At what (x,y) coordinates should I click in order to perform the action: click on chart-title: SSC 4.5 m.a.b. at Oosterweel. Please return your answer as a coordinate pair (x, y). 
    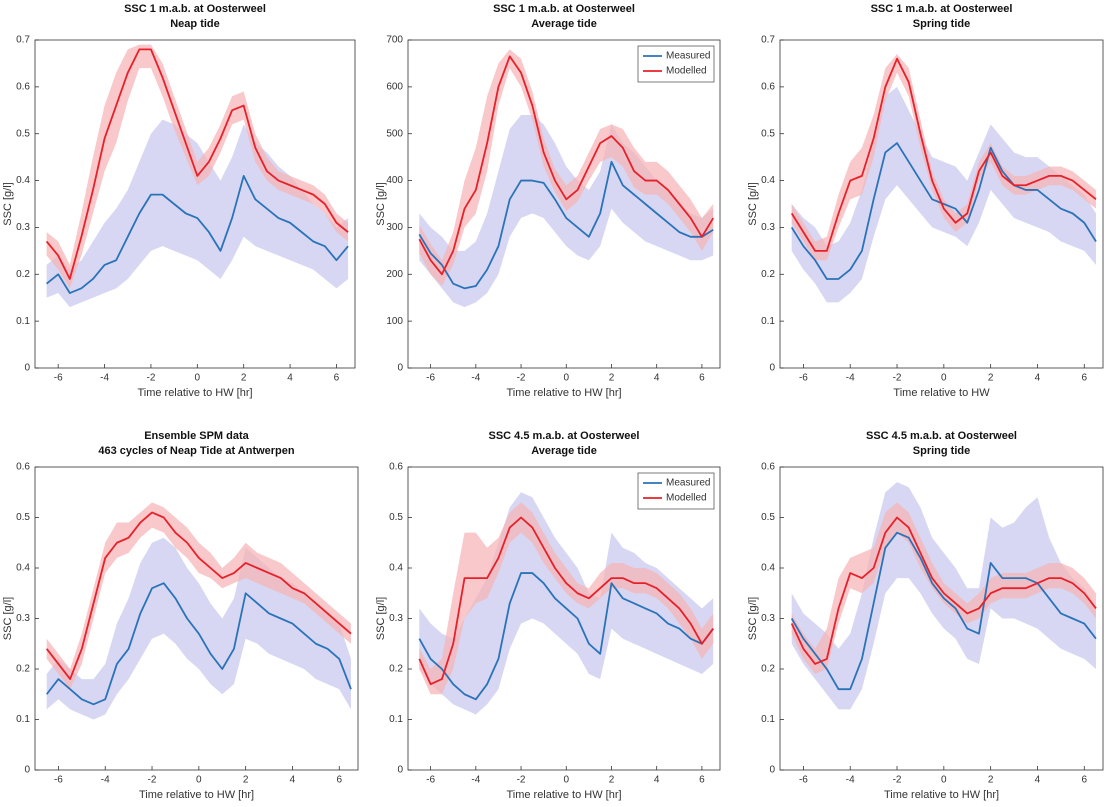
    Looking at the image, I should click on (941, 436).